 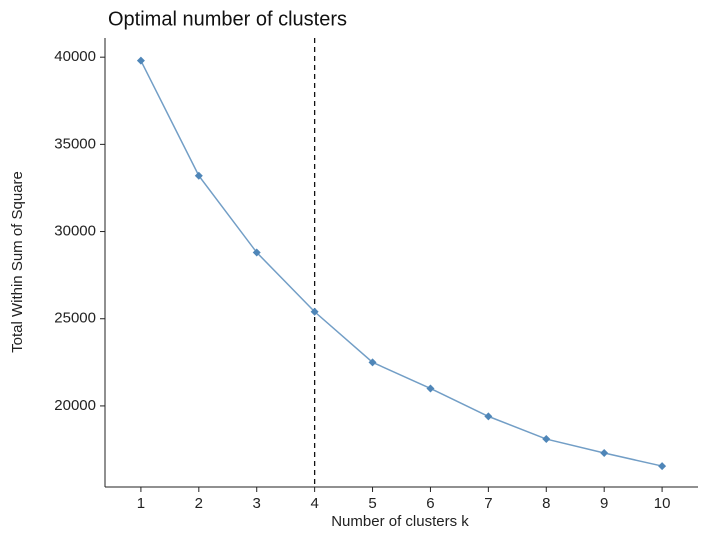 I want to click on x-tick-label: 2, so click(x=199, y=503).